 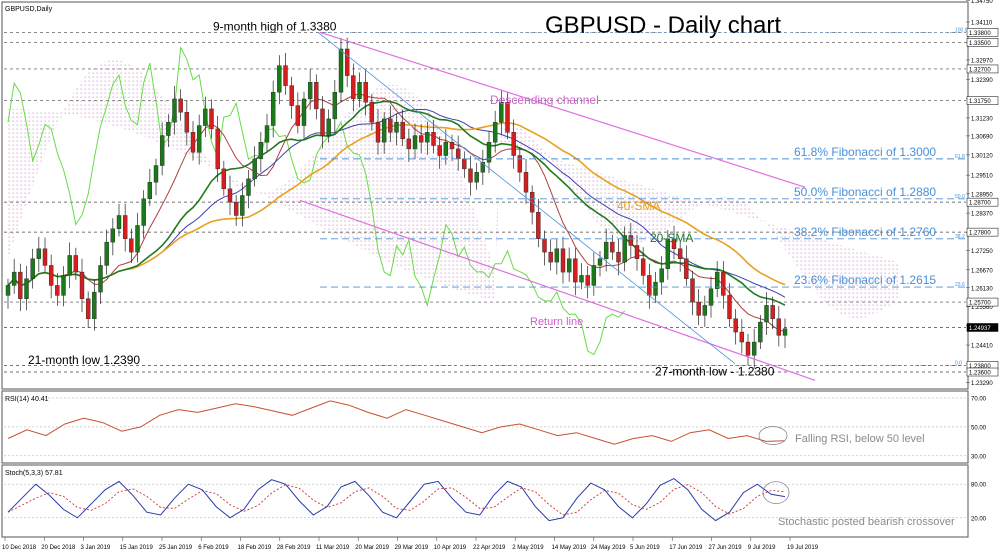 I want to click on date-tick-label: 10 Apr 2019, so click(x=450, y=548).